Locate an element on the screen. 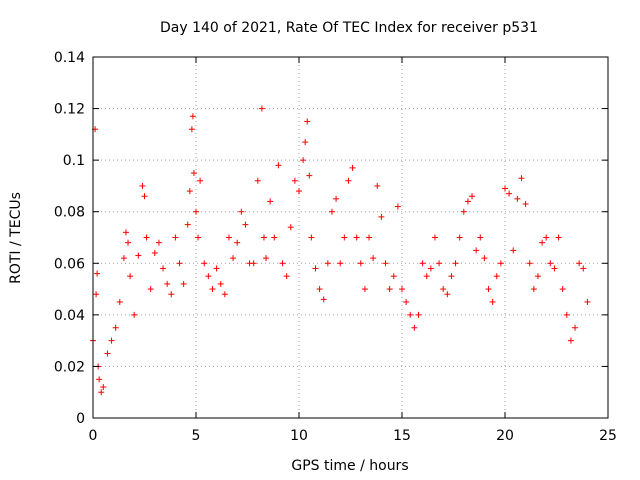  y-tick-label: 0 is located at coordinates (80, 419).